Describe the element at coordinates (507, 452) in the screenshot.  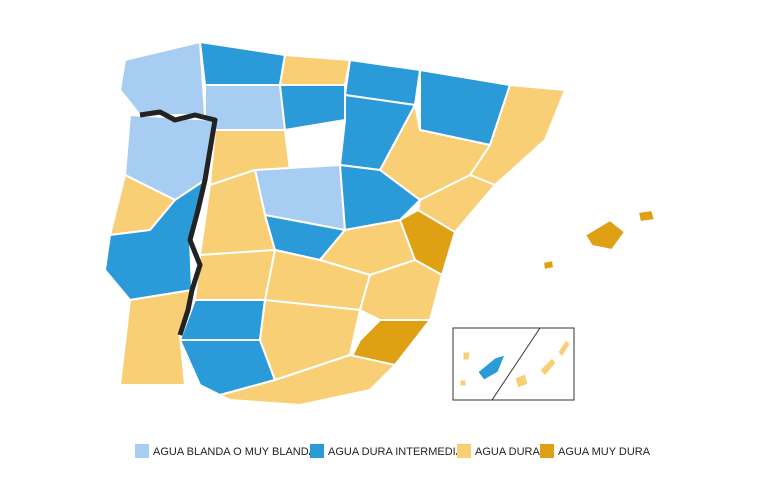
I see `legend-label: AGUA DURA` at that location.